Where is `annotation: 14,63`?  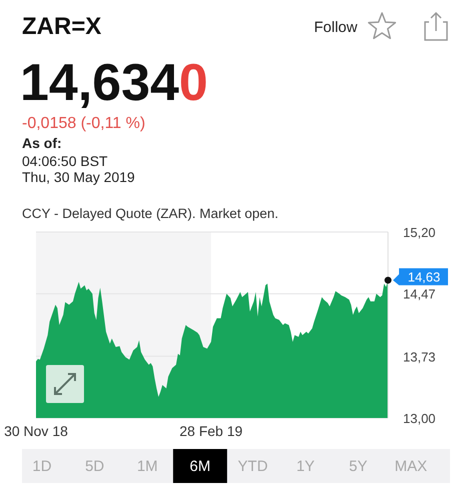 annotation: 14,63 is located at coordinates (424, 276).